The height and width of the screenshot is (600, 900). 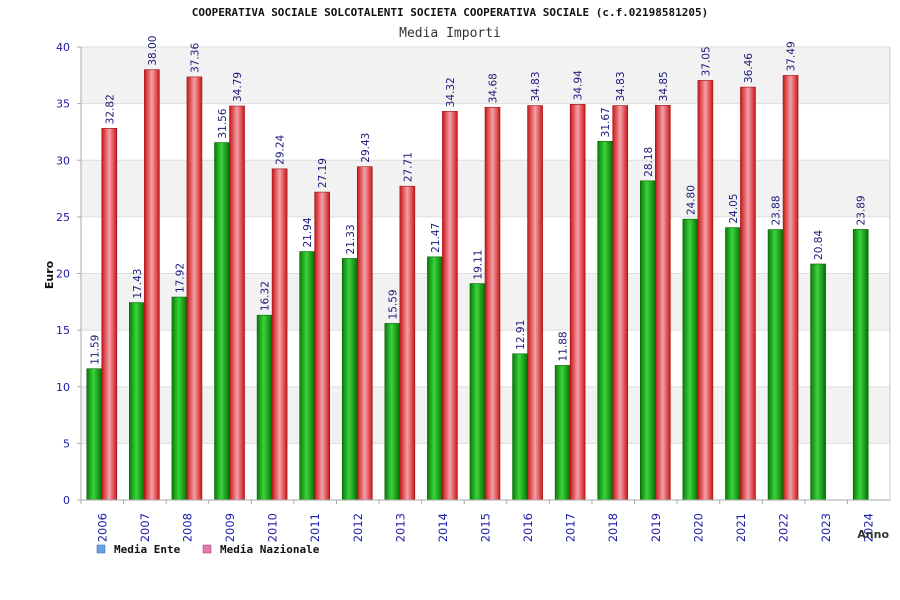 I want to click on x-tick-label: 2006, so click(x=102, y=527).